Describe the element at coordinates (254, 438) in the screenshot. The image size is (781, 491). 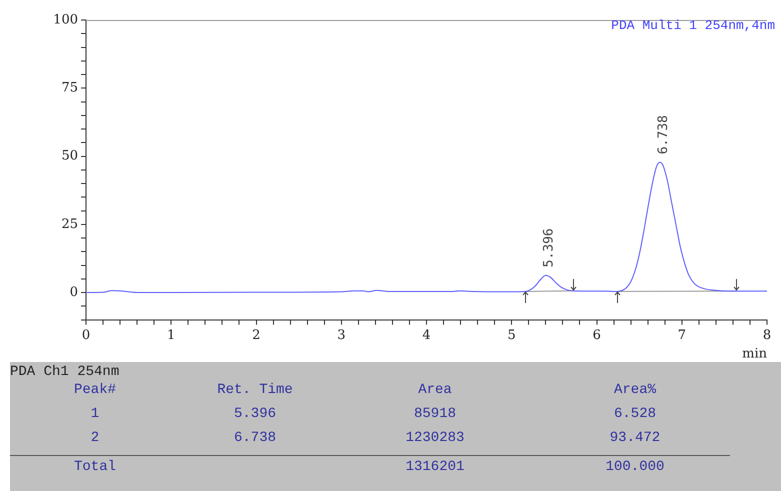
I see `text: 6.738` at that location.